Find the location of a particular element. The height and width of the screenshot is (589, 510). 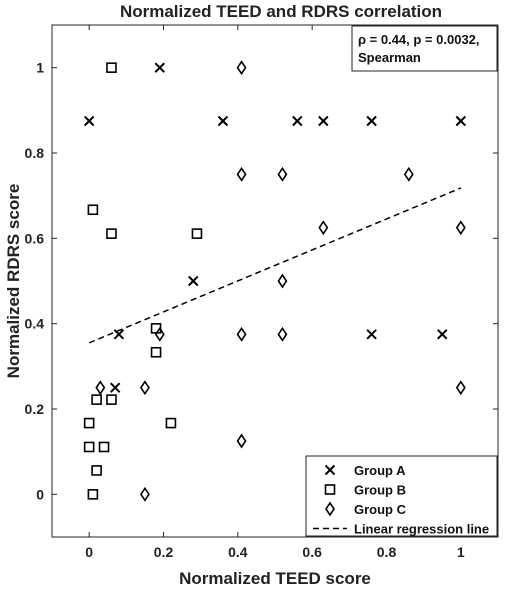

y-tick-label: 0 is located at coordinates (40, 494).